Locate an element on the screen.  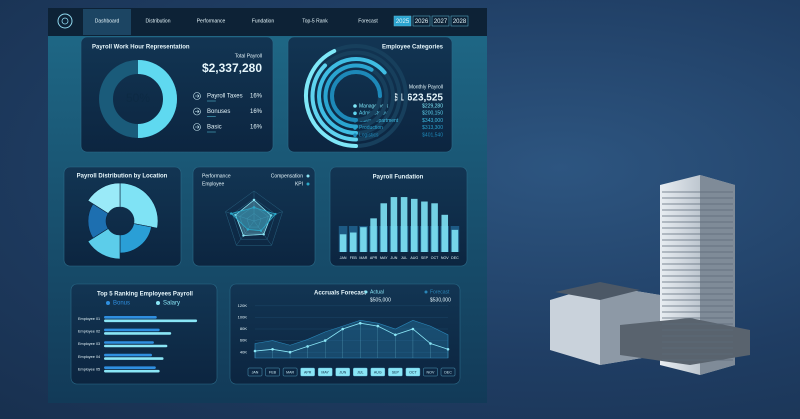
year-label: 2026 is located at coordinates (422, 22).